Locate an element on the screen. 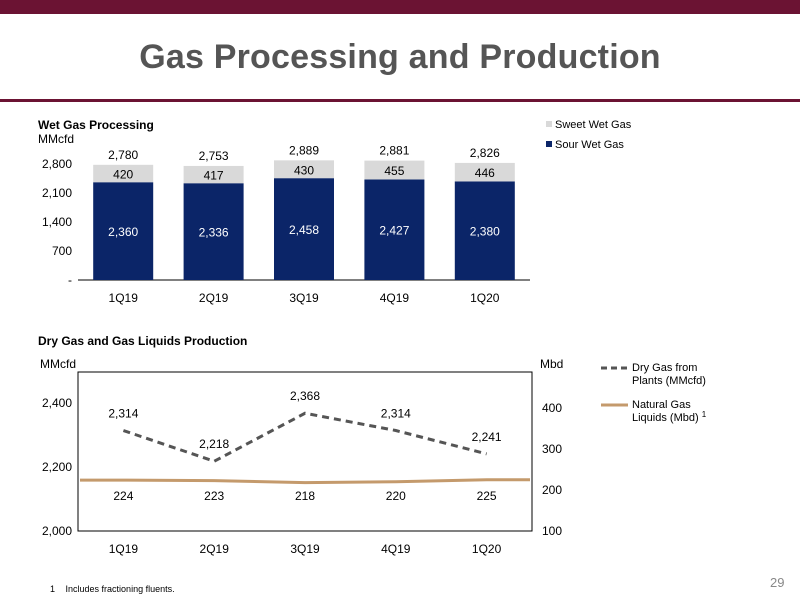  chart1-sour-label: 2,427 is located at coordinates (394, 231).